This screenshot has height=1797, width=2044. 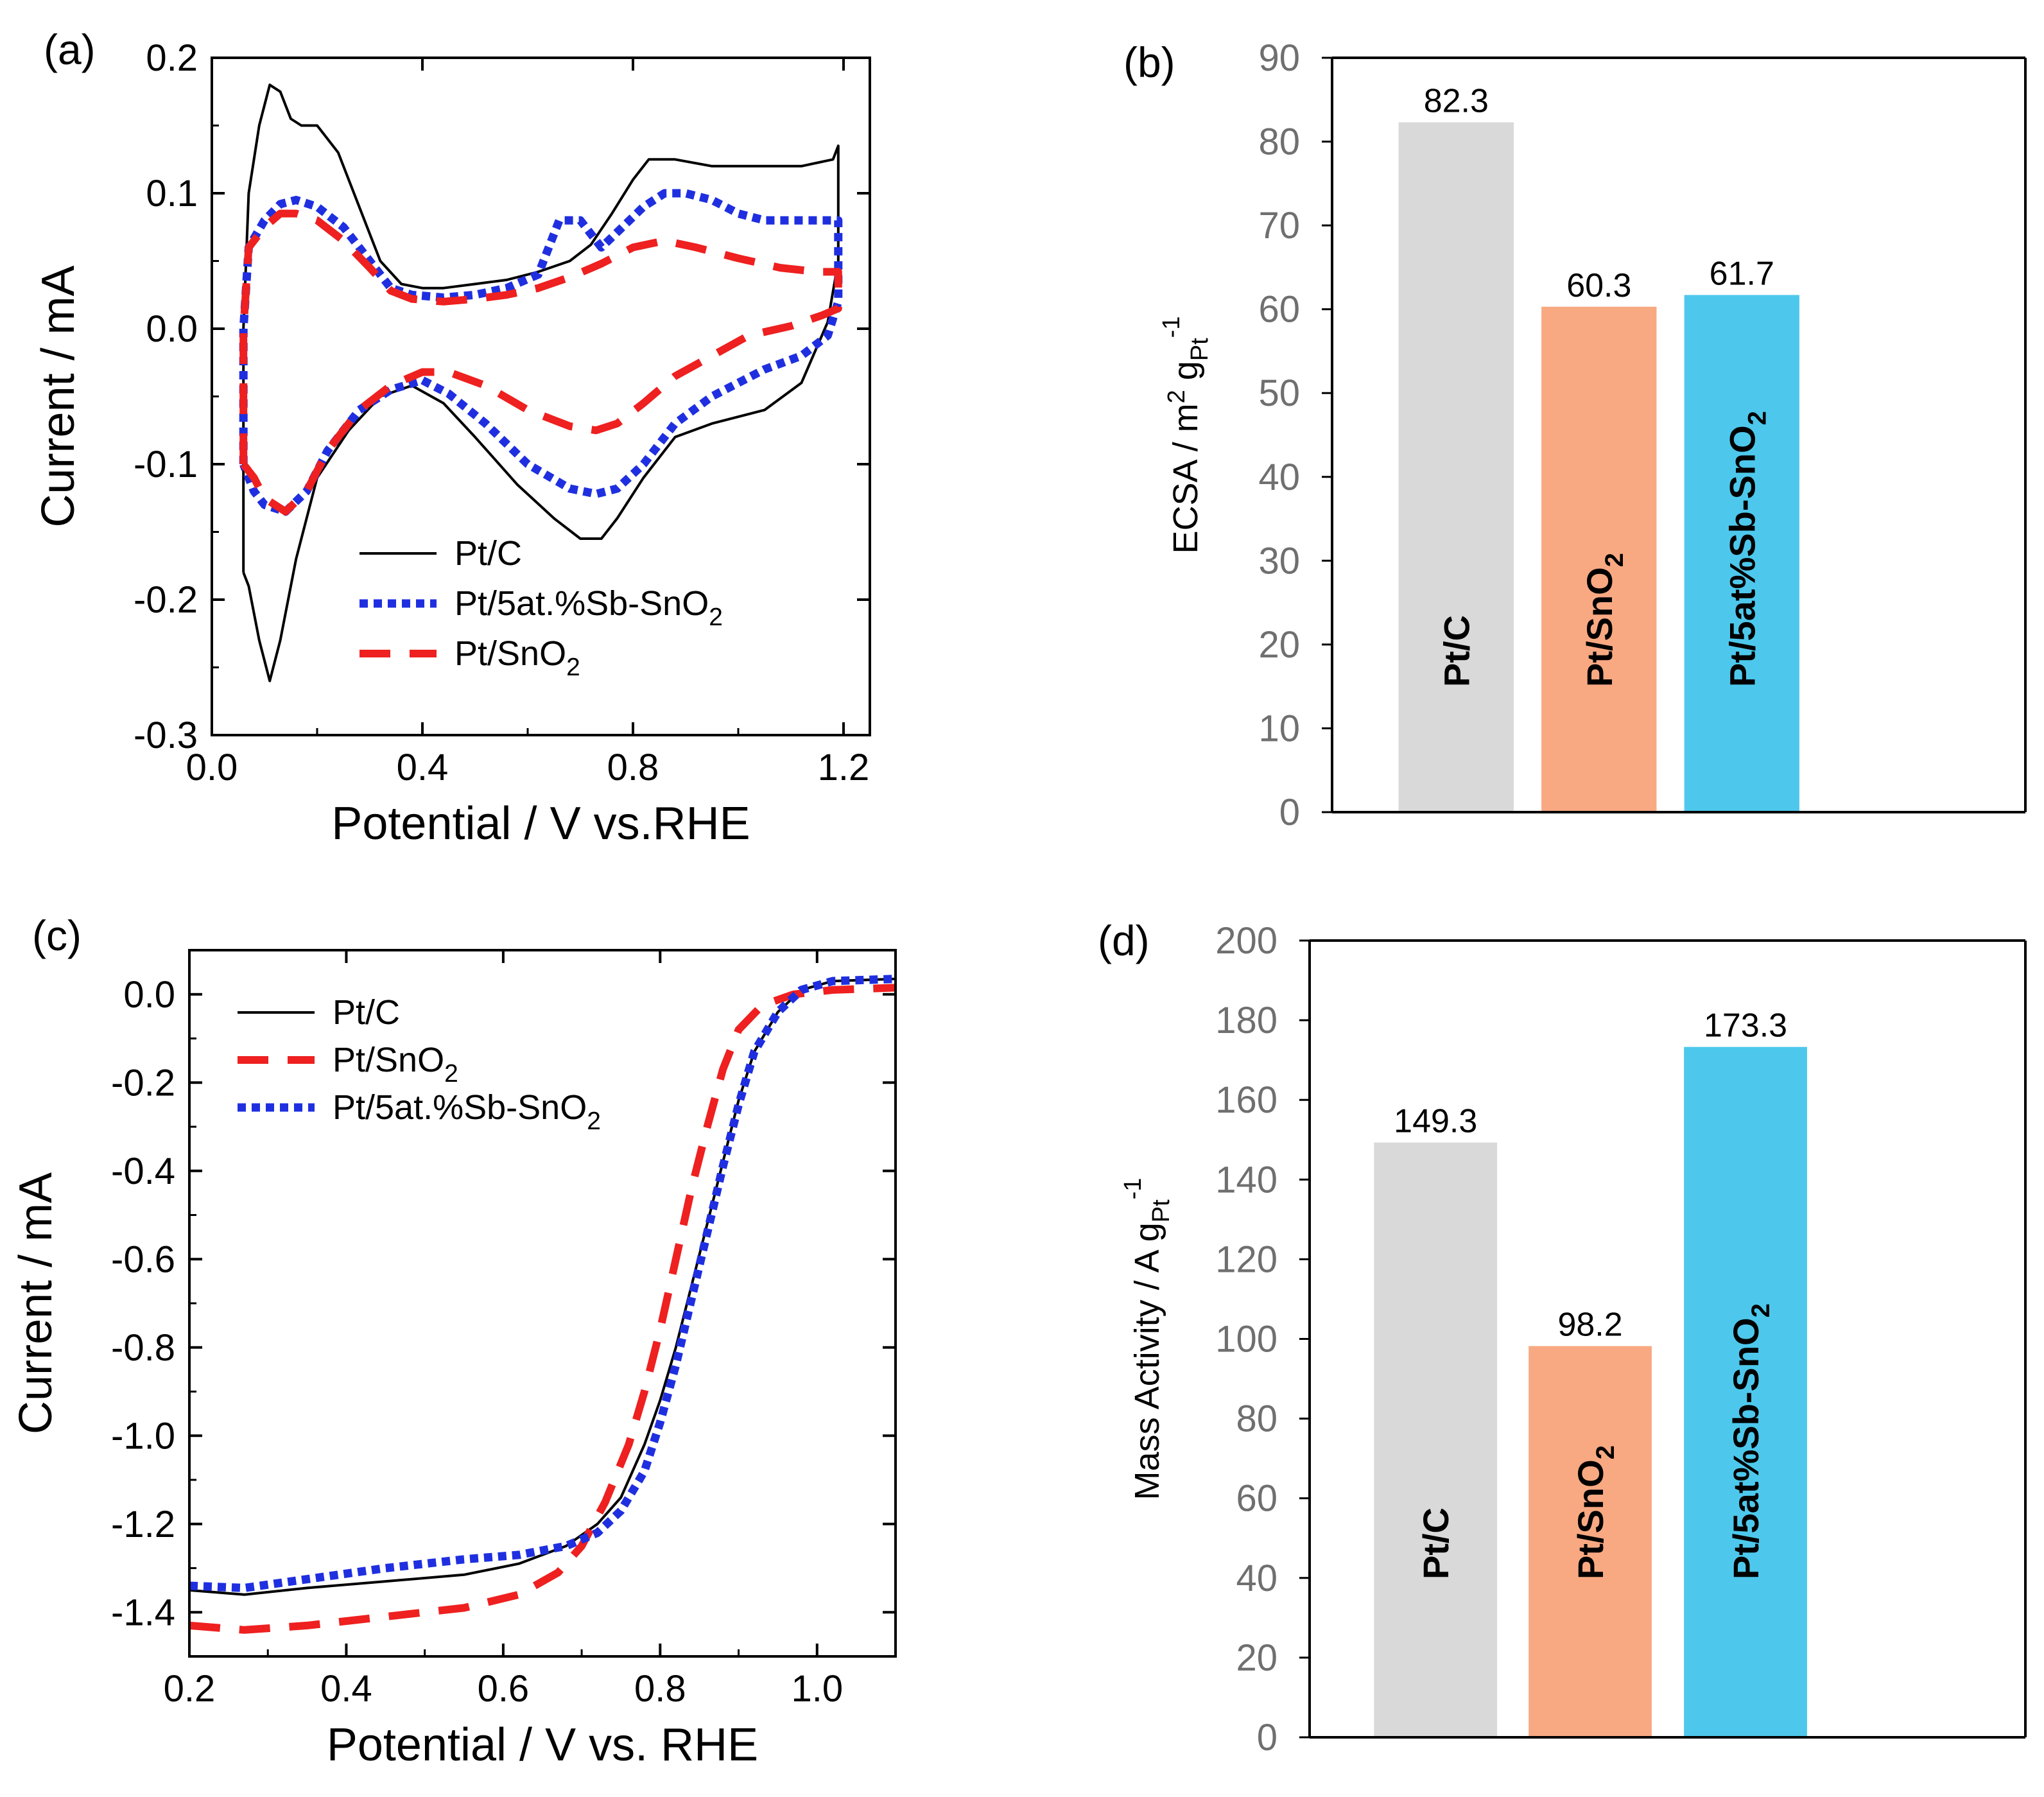 I want to click on panel-label: (d), so click(x=1124, y=940).